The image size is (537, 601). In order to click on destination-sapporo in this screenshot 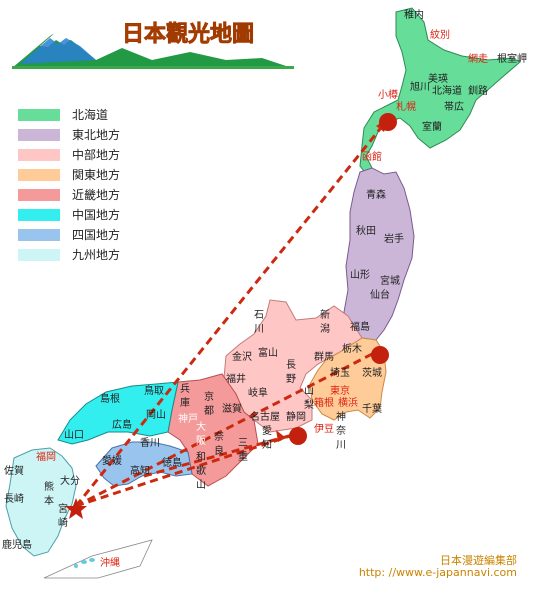, I will do `click(388, 122)`.